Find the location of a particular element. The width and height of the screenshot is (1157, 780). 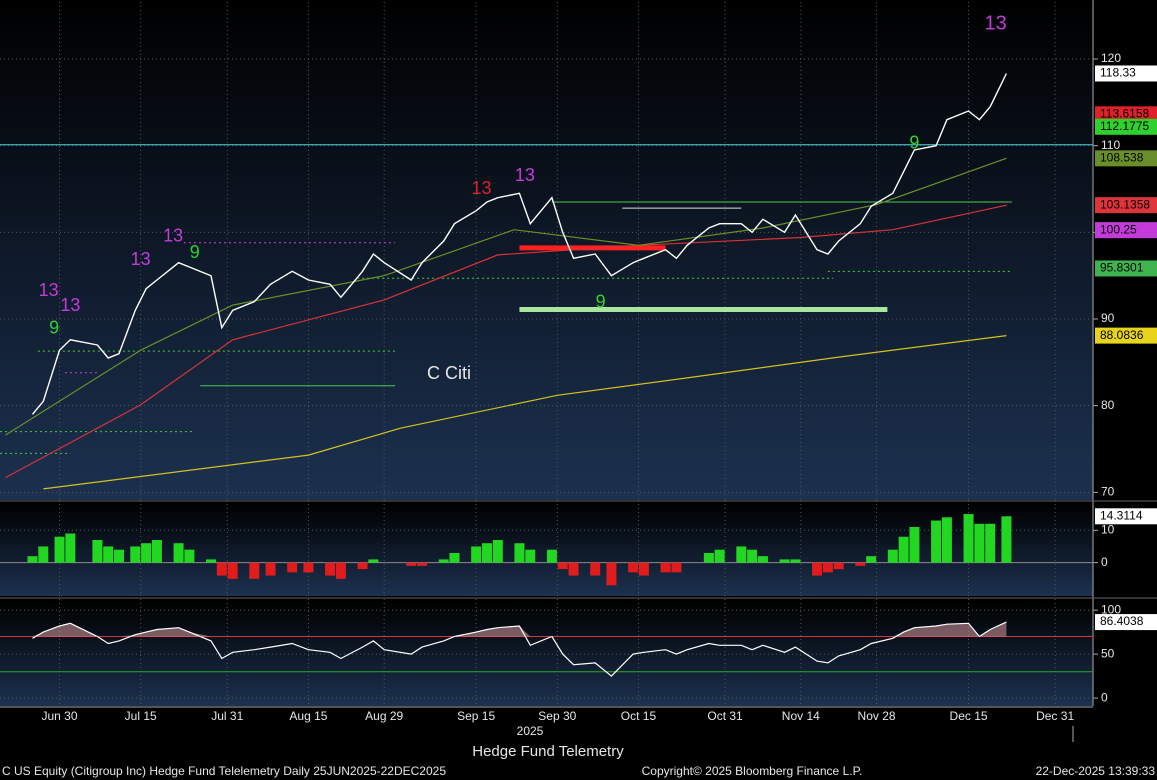

last-value-tag: 14.3114 is located at coordinates (1121, 515).